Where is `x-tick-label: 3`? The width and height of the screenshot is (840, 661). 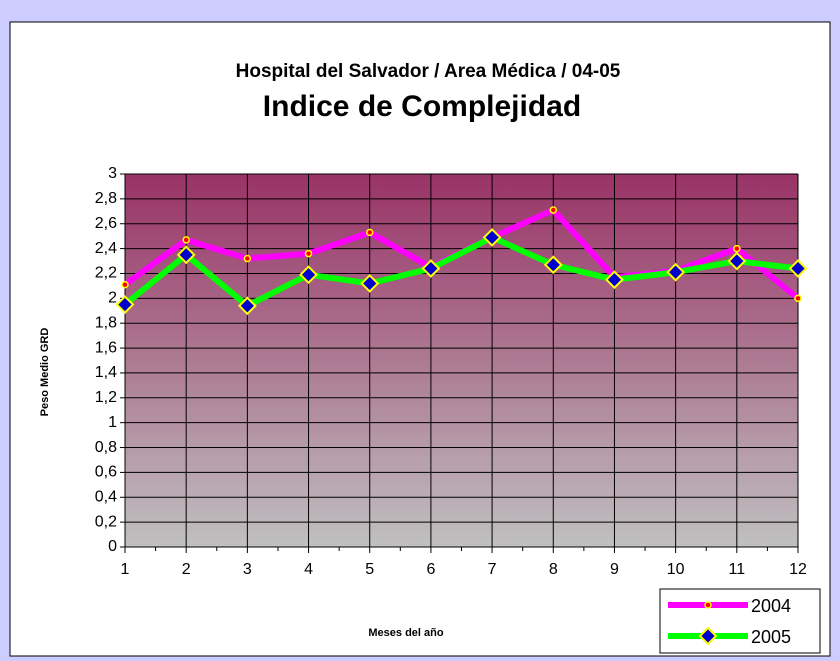
x-tick-label: 3 is located at coordinates (247, 569).